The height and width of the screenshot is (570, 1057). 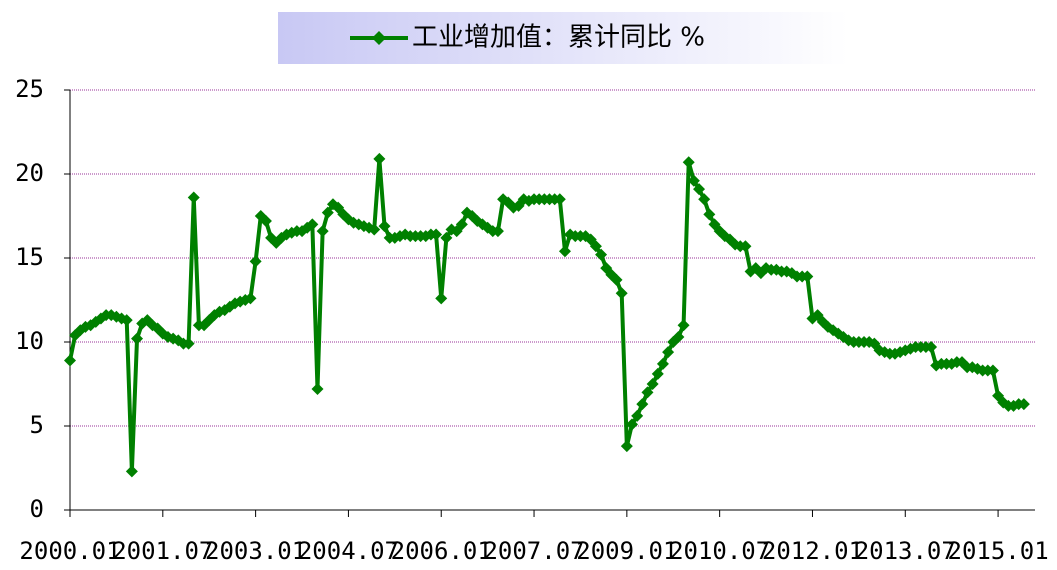 I want to click on y-tick-label: 10, so click(x=29, y=341).